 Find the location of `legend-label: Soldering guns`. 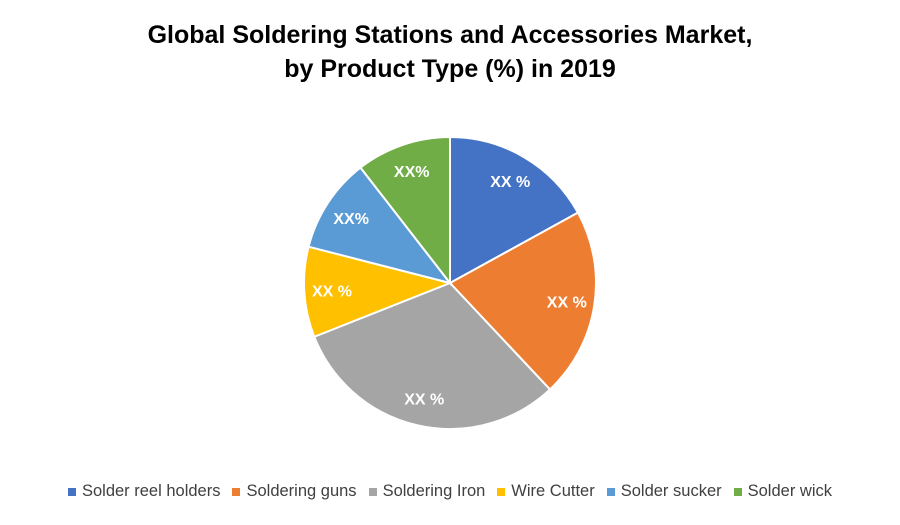

legend-label: Soldering guns is located at coordinates (301, 491).